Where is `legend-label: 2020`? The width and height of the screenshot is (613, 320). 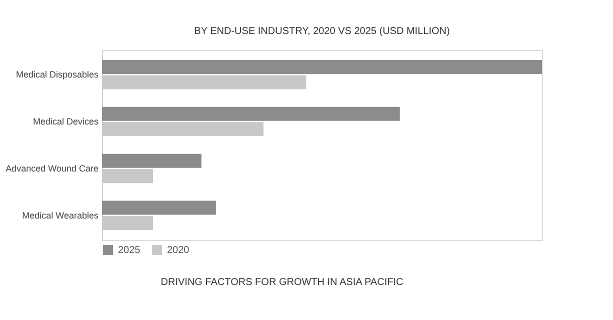
legend-label: 2020 is located at coordinates (178, 250).